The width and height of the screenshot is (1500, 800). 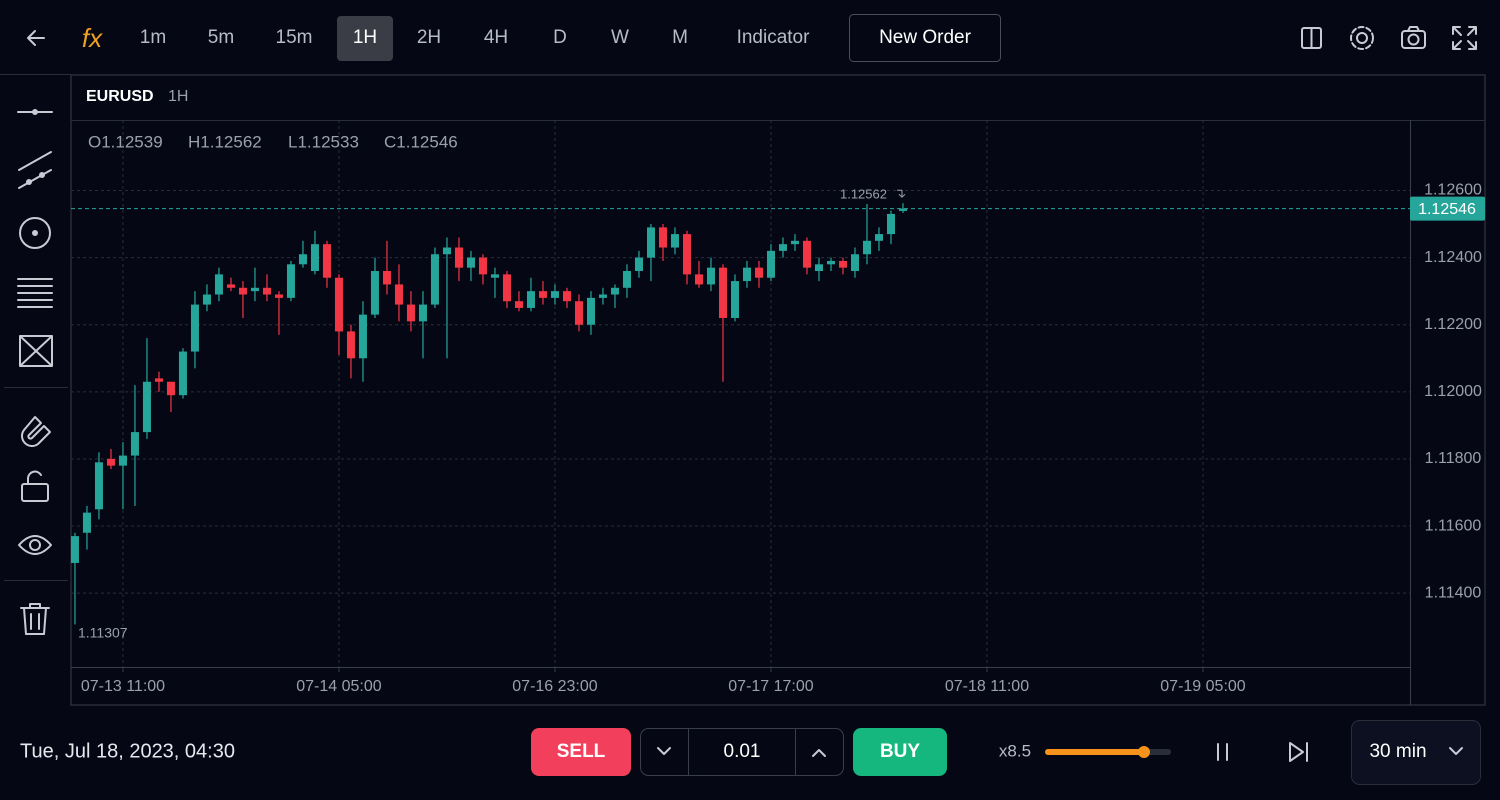 I want to click on x-tick-label: 07-14 05:00, so click(x=339, y=686).